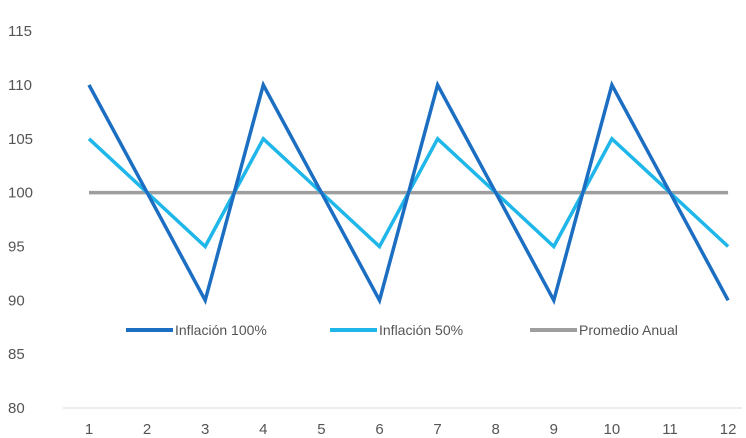 The height and width of the screenshot is (438, 746). What do you see at coordinates (20, 193) in the screenshot?
I see `y-tick-label: 100` at bounding box center [20, 193].